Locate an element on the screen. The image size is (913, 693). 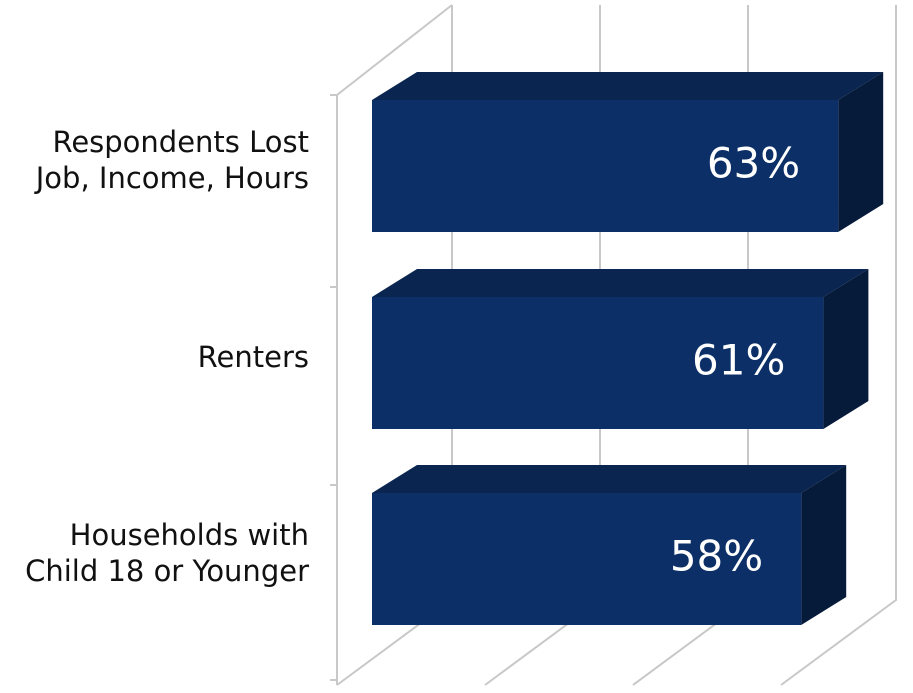
category-label: Renters is located at coordinates (253, 357).